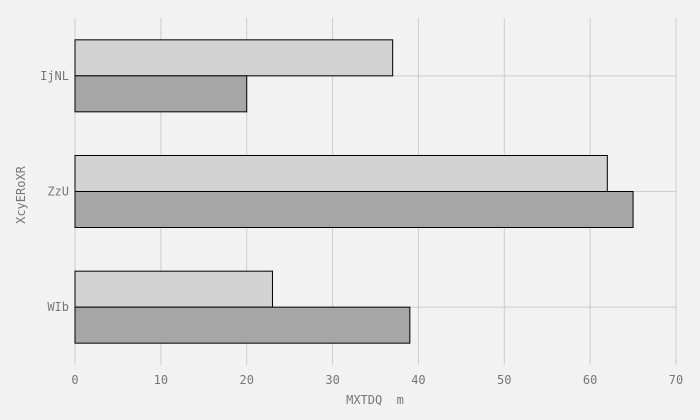 The height and width of the screenshot is (420, 700). What do you see at coordinates (377, 380) in the screenshot?
I see `x-axis-ticks: 0 10 20 30 40 50 60 70` at bounding box center [377, 380].